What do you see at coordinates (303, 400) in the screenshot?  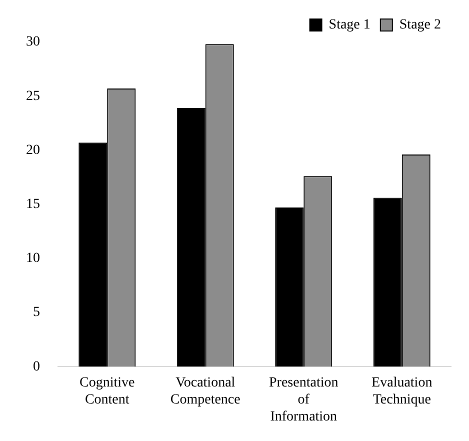 I see `x-tick-label: Presentation of Information` at bounding box center [303, 400].